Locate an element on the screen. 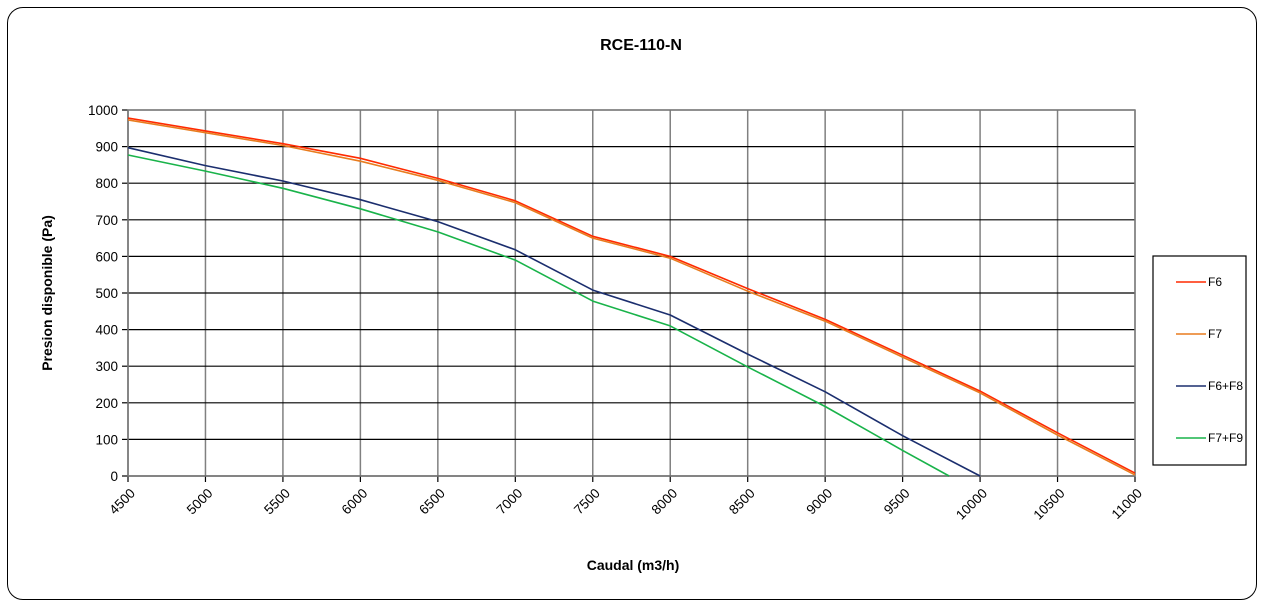  x-tick-label: 11000 is located at coordinates (1127, 504).